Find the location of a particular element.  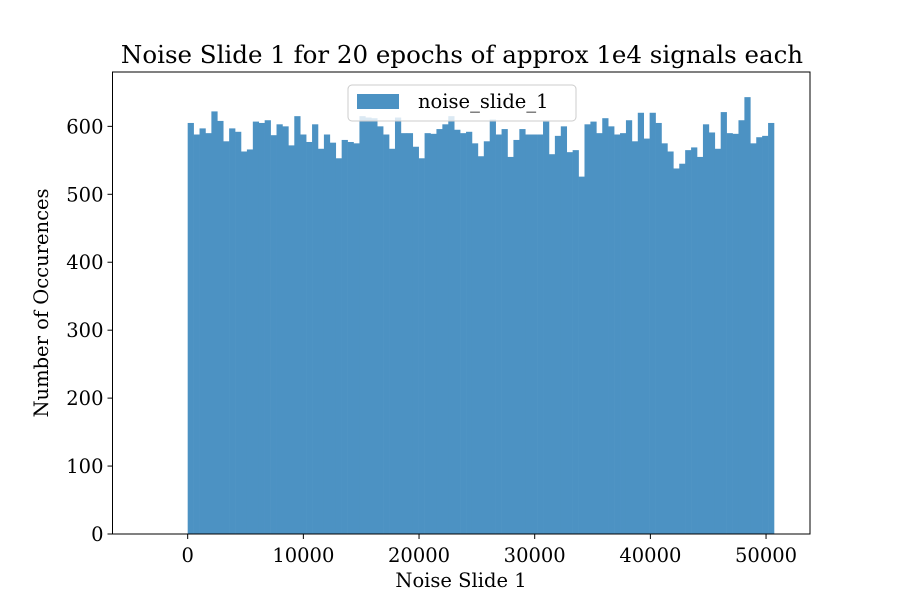

x-tick-label: 10000 is located at coordinates (303, 555).